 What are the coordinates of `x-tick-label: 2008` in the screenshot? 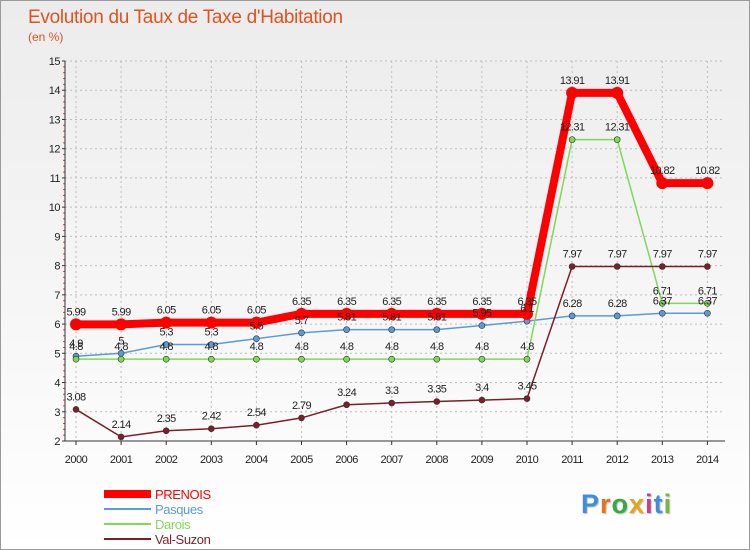 It's located at (437, 460).